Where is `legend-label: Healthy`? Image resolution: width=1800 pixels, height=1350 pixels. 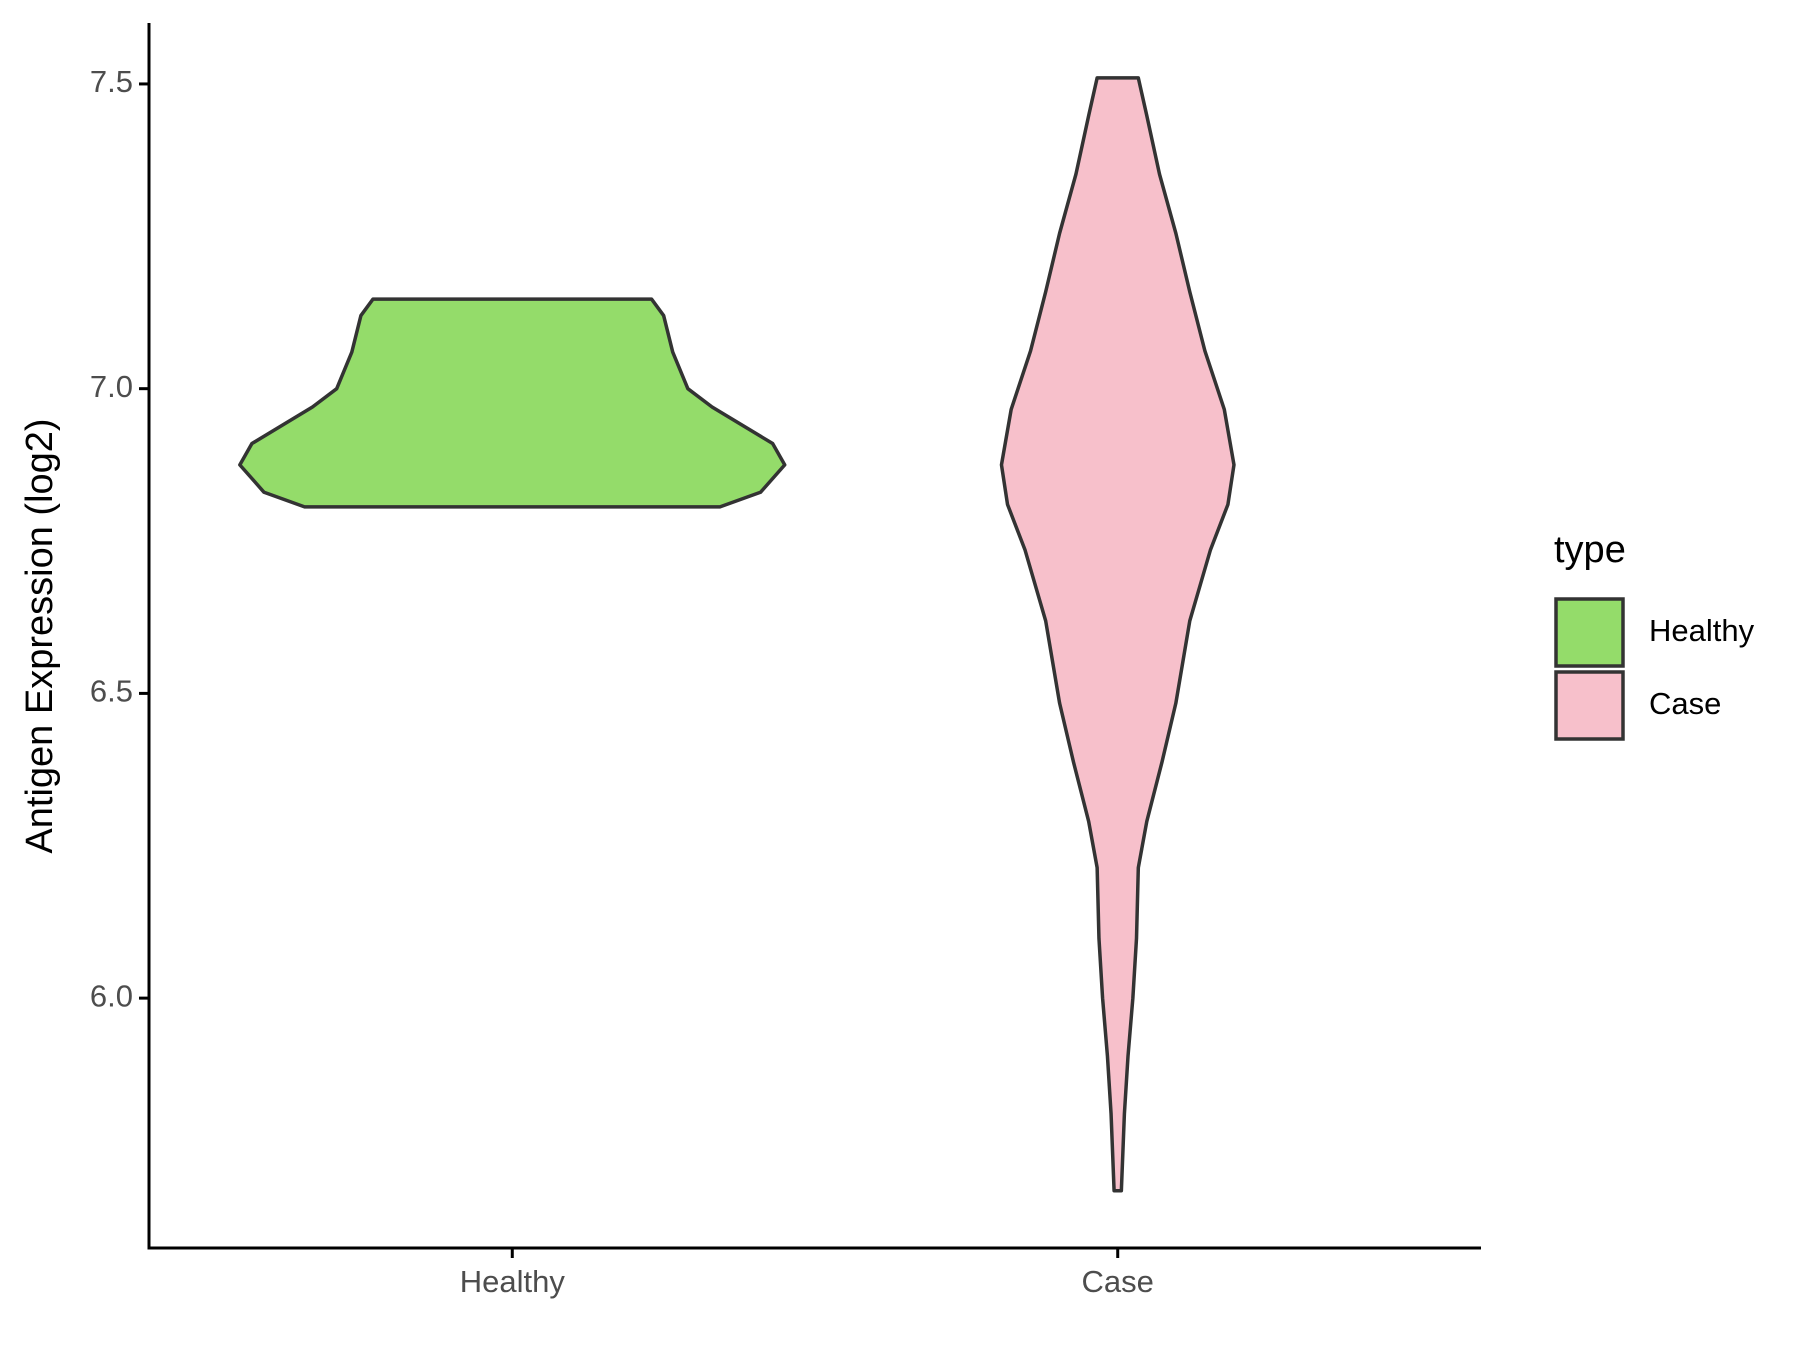 legend-label: Healthy is located at coordinates (1702, 630).